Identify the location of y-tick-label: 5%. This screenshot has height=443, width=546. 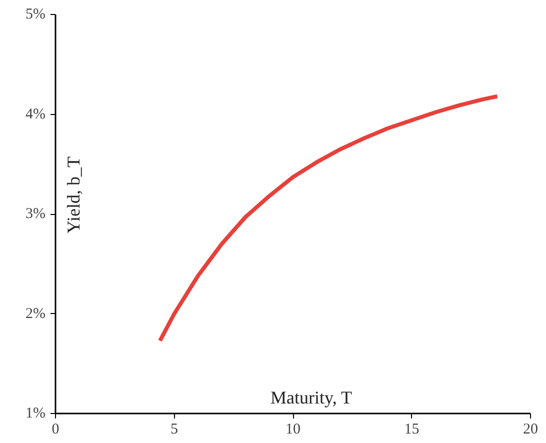
(36, 14).